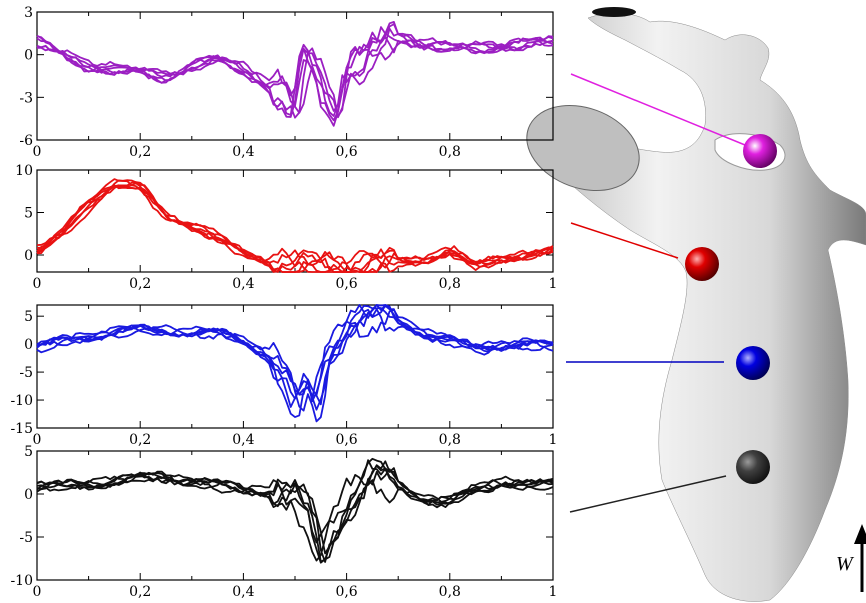 This screenshot has height=603, width=866. What do you see at coordinates (24, 171) in the screenshot?
I see `y-tick-label: 10` at bounding box center [24, 171].